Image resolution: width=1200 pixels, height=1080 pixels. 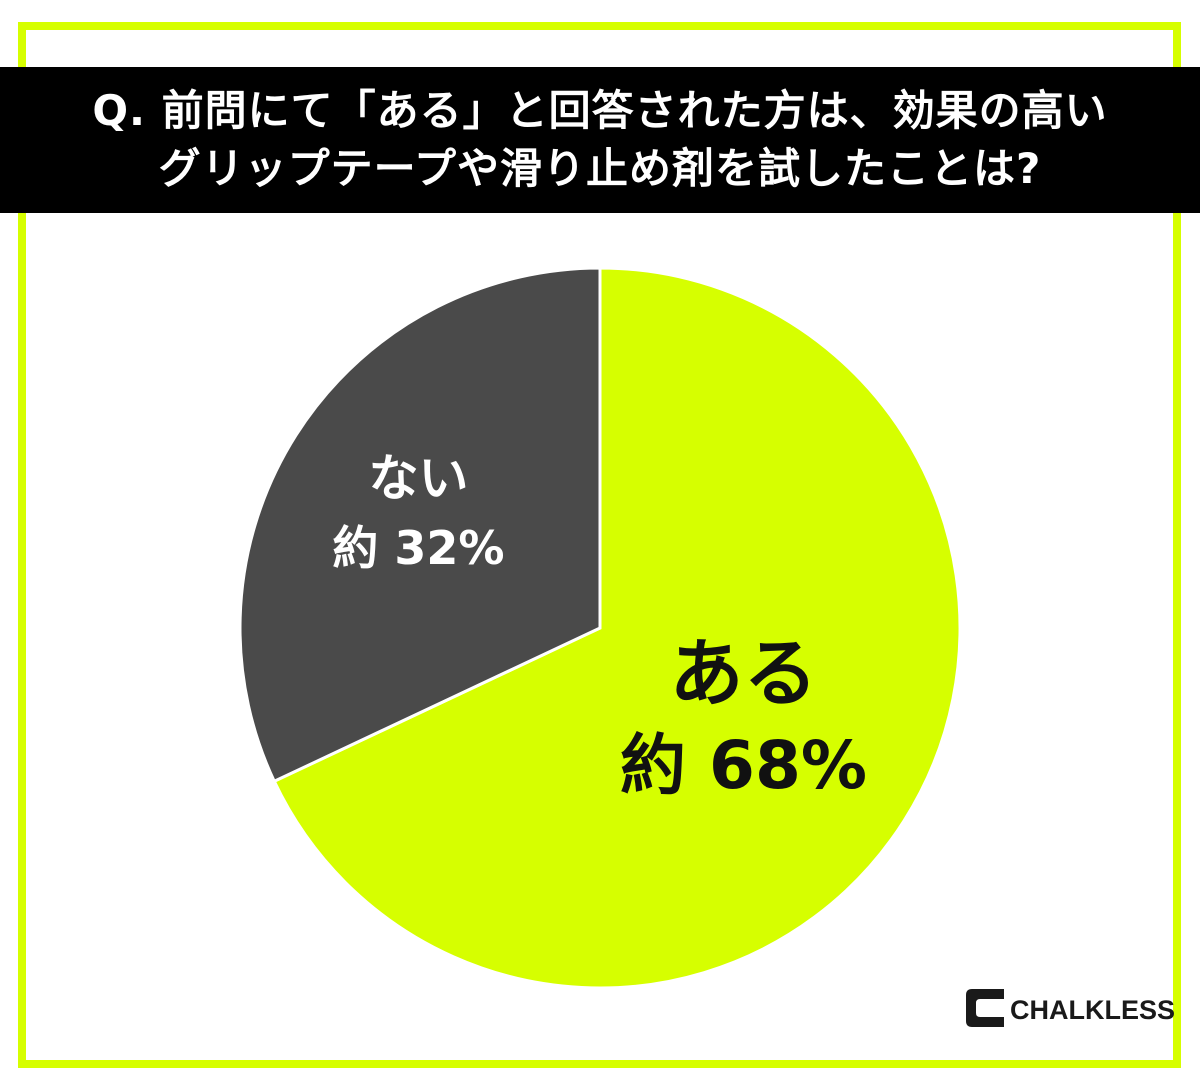 What do you see at coordinates (743, 765) in the screenshot?
I see `pie-slice-value-0: 約 68%` at bounding box center [743, 765].